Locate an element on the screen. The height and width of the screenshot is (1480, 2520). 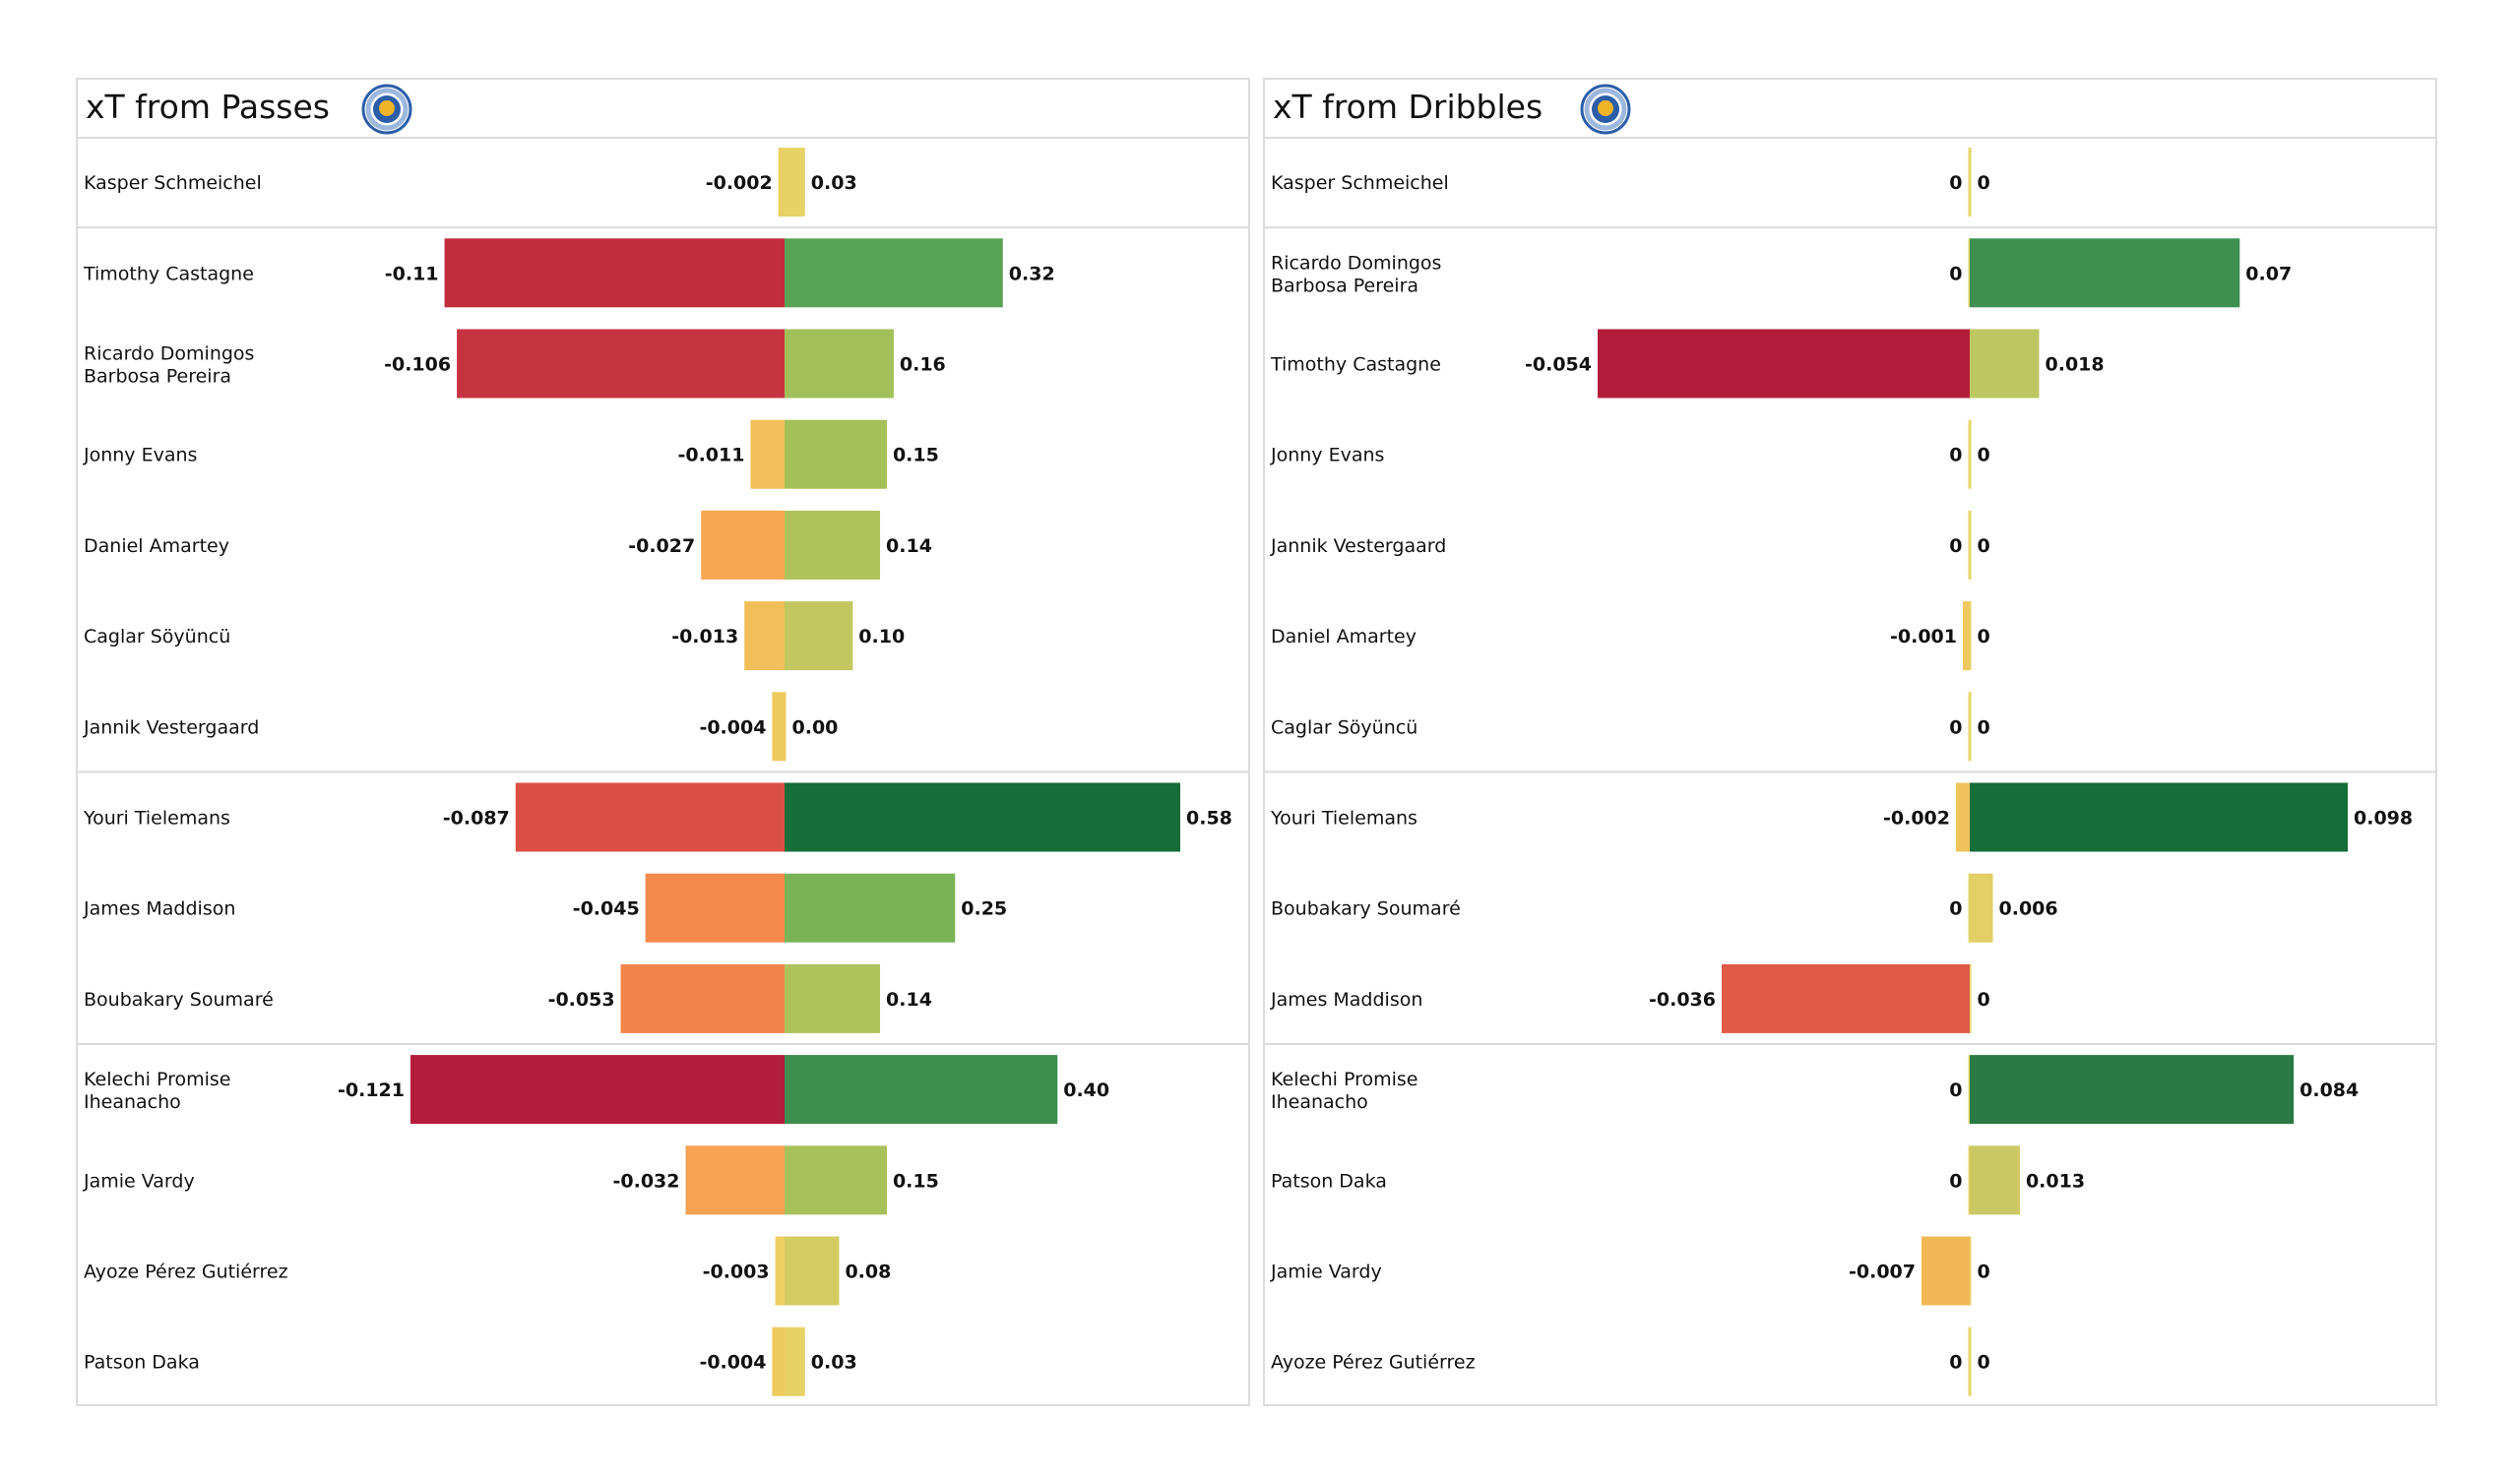
positive-value-label: 0.58 is located at coordinates (1209, 819).